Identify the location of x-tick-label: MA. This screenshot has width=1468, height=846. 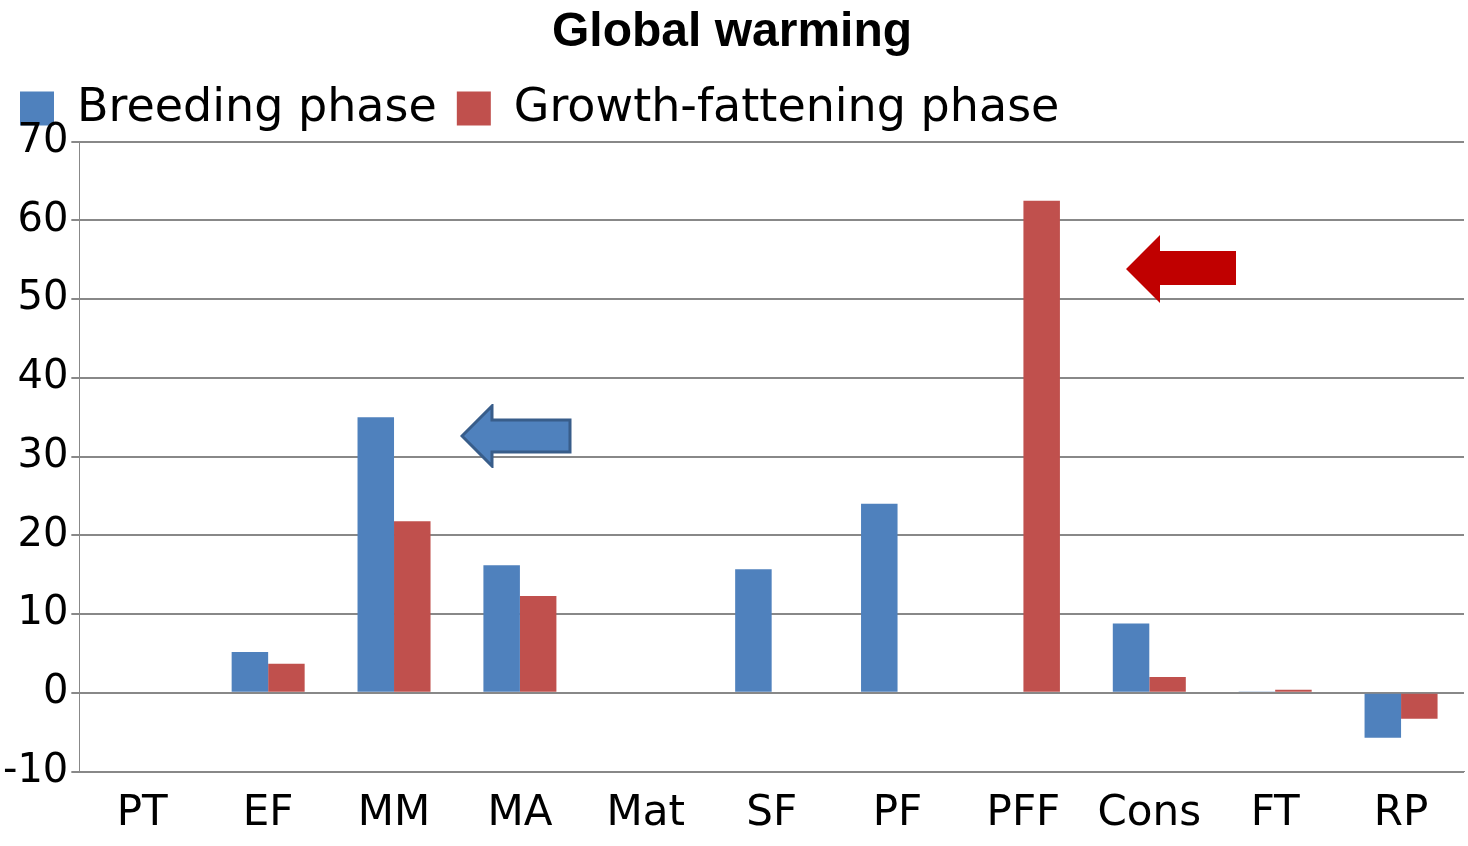
(520, 810).